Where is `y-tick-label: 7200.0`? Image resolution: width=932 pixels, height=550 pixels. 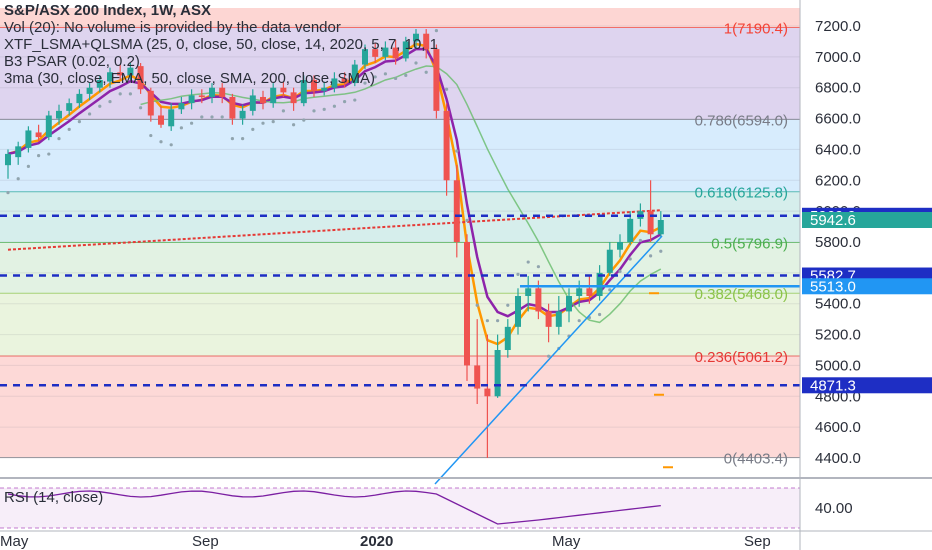
y-tick-label: 7200.0 is located at coordinates (838, 26).